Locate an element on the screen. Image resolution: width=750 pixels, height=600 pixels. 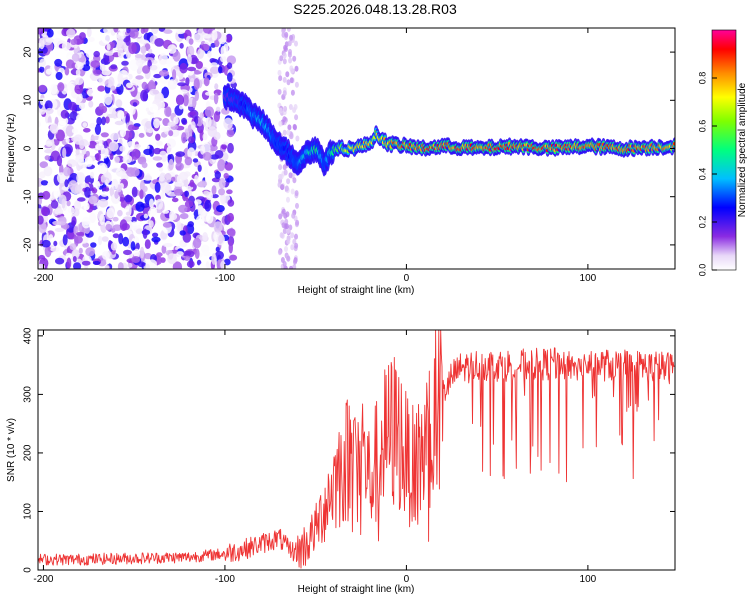
y-tick-label: -10 is located at coordinates (28, 196).